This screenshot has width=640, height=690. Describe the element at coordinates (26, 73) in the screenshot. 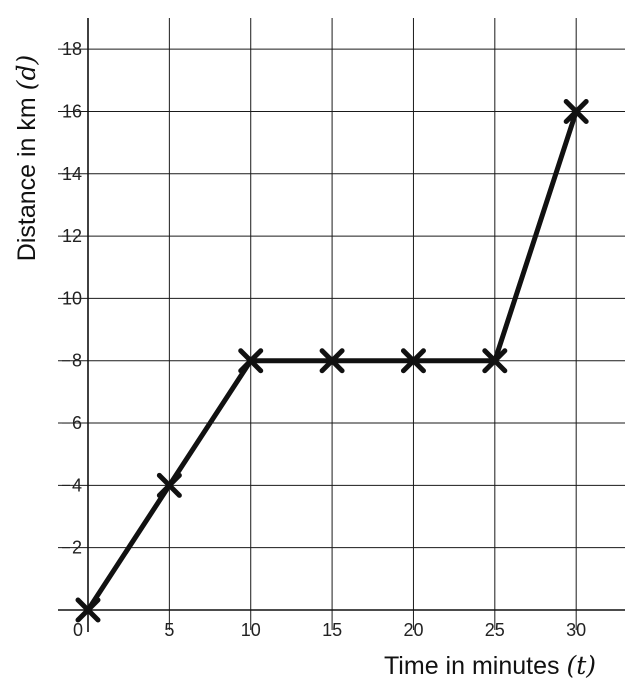

I see `y-axis-variable: (d)` at that location.